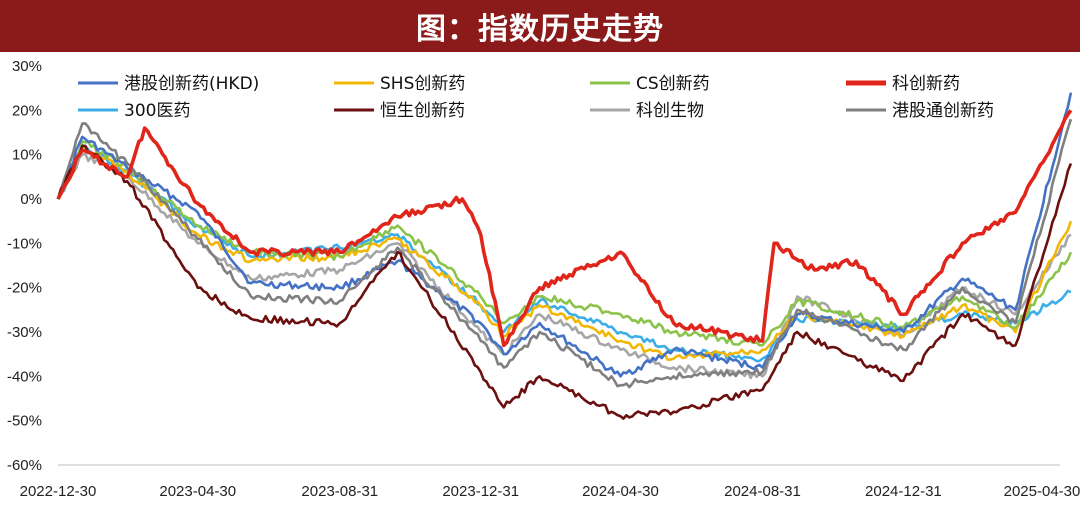 This screenshot has height=509, width=1080. Describe the element at coordinates (762, 491) in the screenshot. I see `x-tick-label: 2024-08-31` at that location.